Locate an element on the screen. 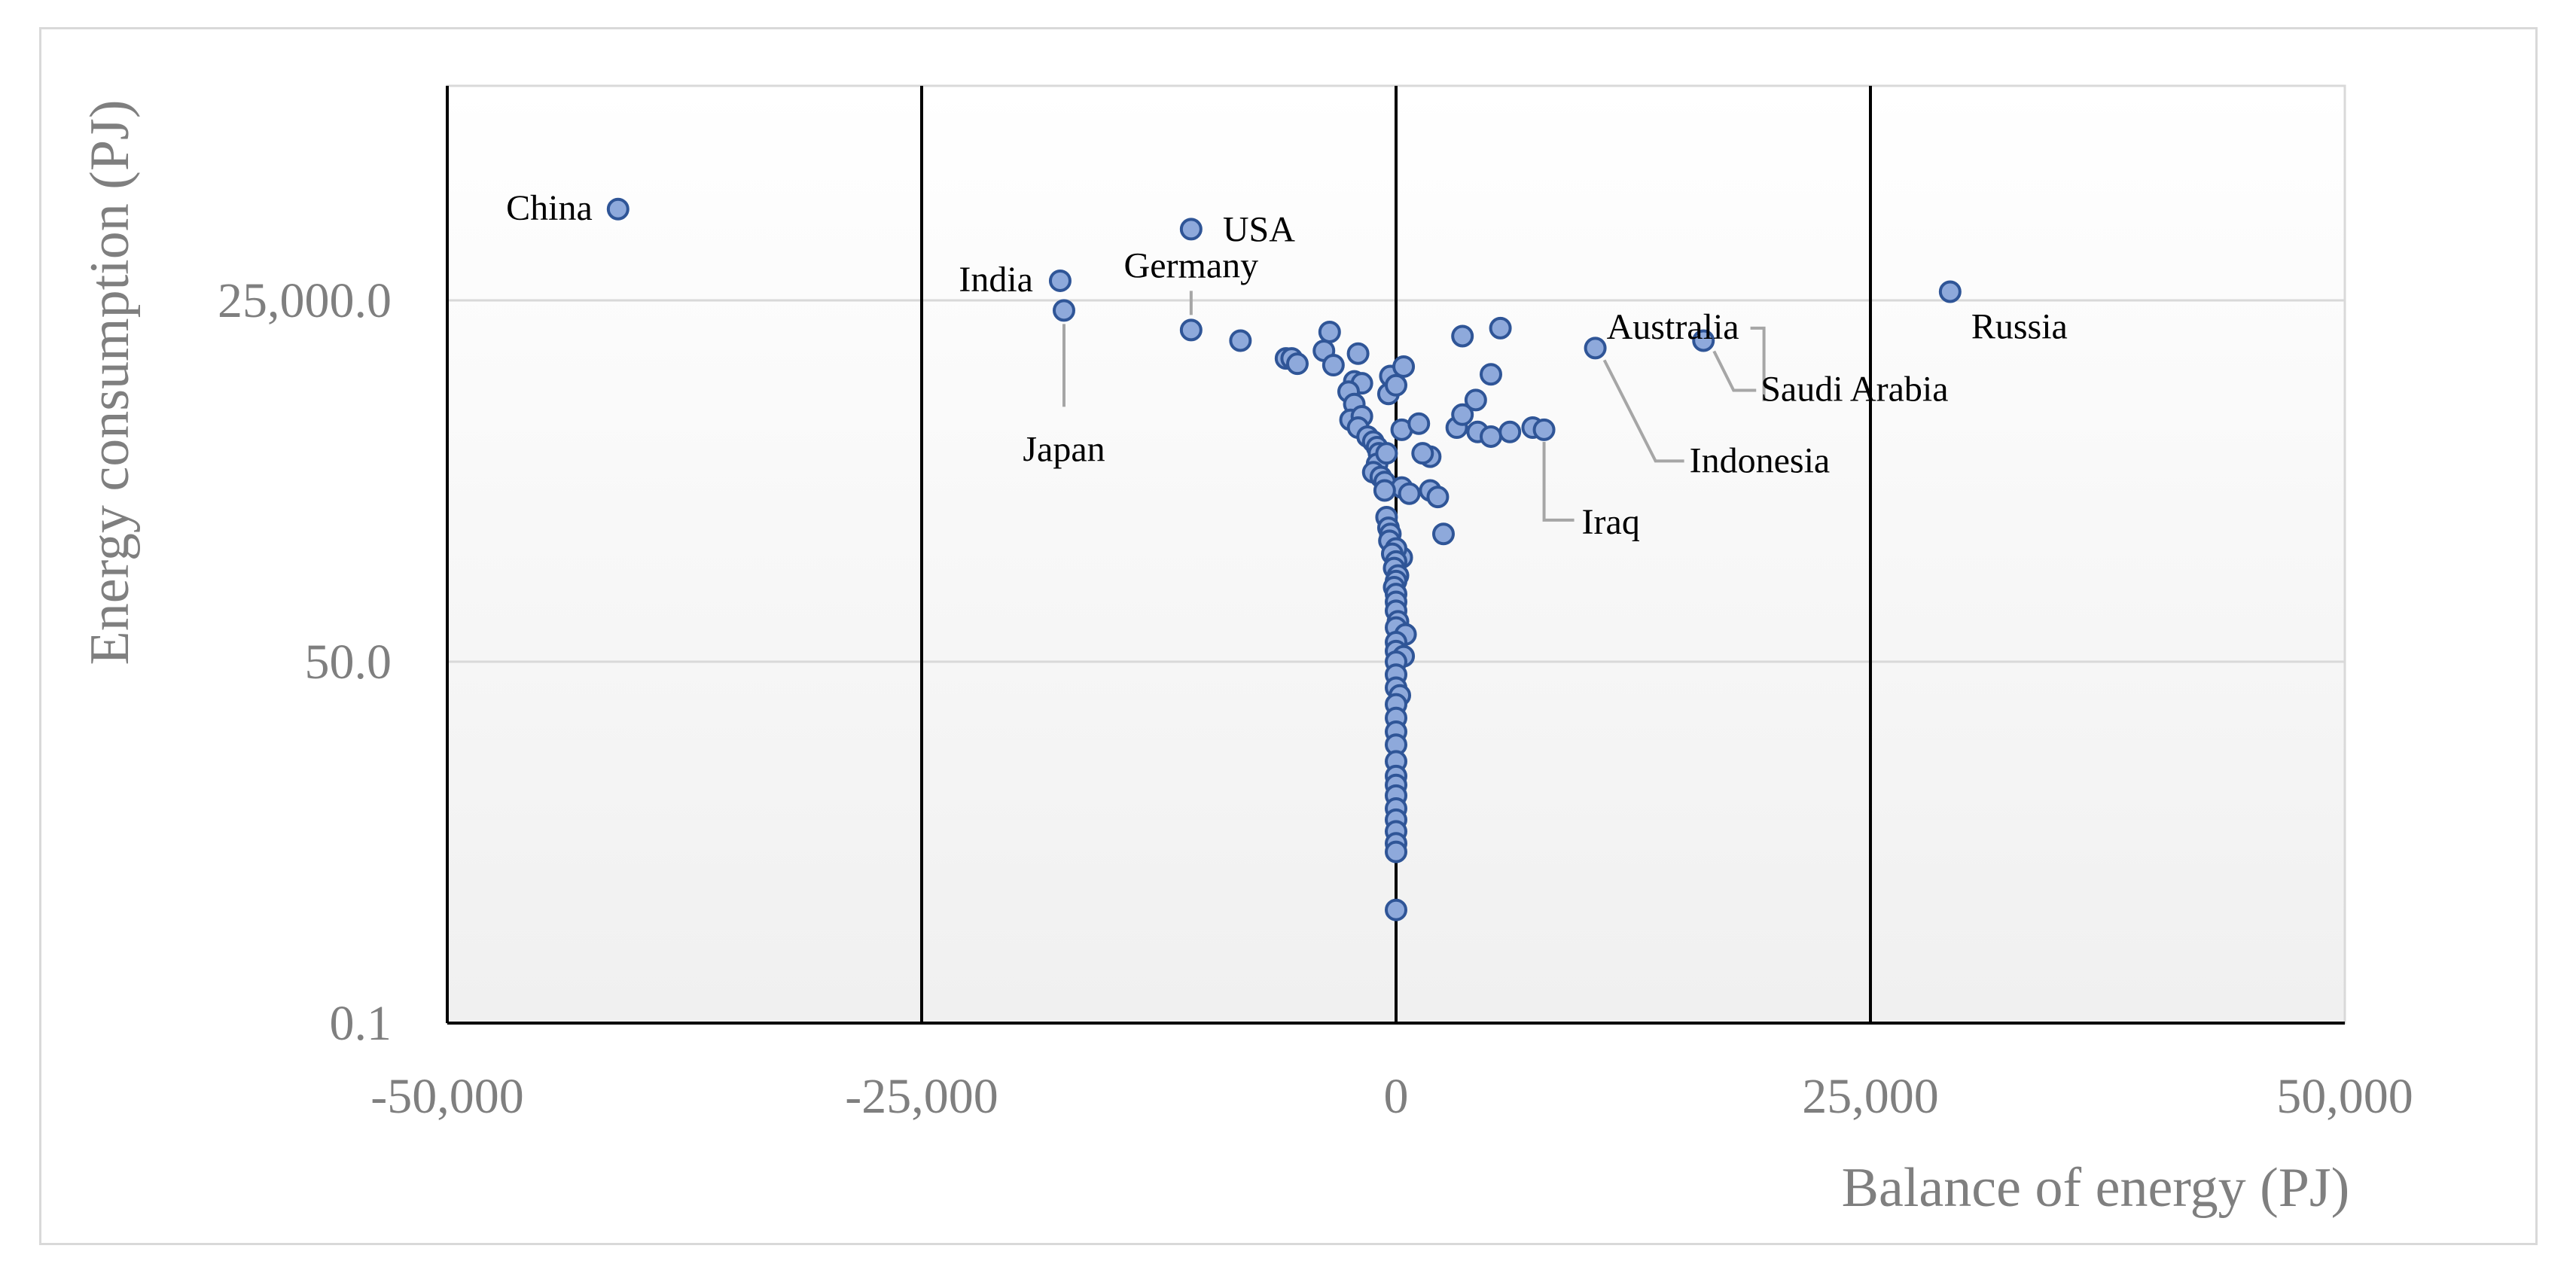  label-australia: Australia is located at coordinates (1673, 327).